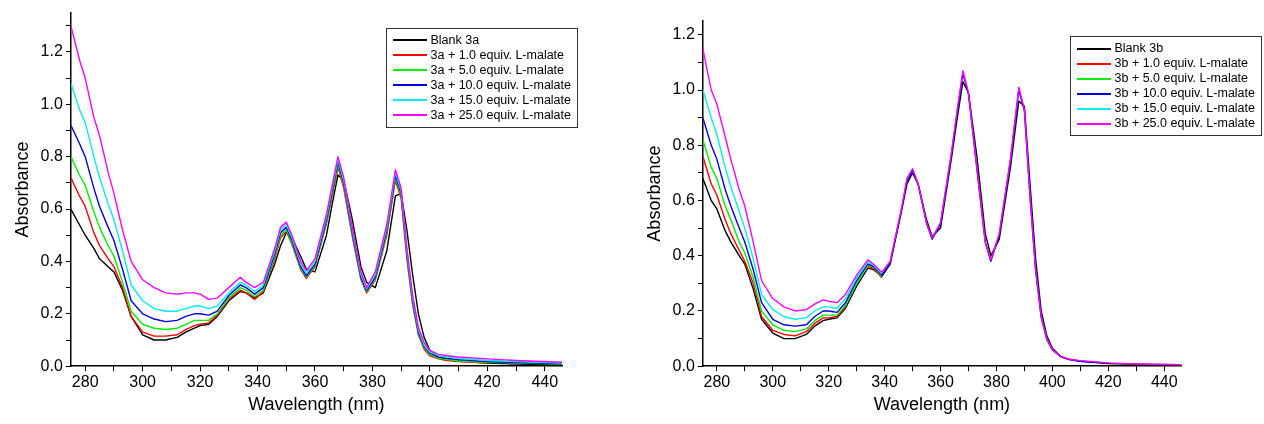  What do you see at coordinates (1181, 63) in the screenshot?
I see `legend-label: 3b + 1.0 equiv. L-malate` at bounding box center [1181, 63].